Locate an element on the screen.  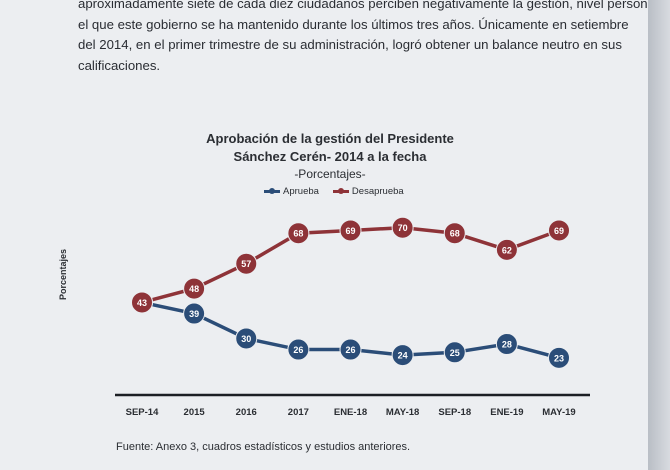
data-label-desaprueba: 70 is located at coordinates (403, 228).